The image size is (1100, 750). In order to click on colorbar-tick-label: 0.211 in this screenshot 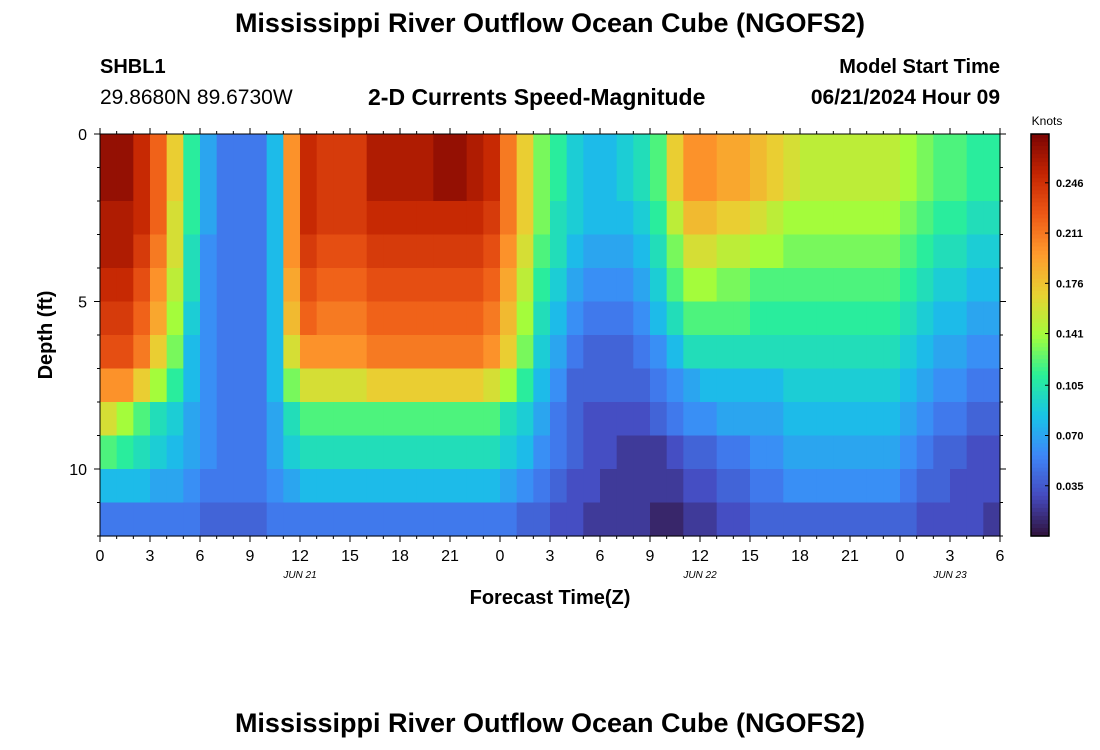, I will do `click(1069, 234)`.